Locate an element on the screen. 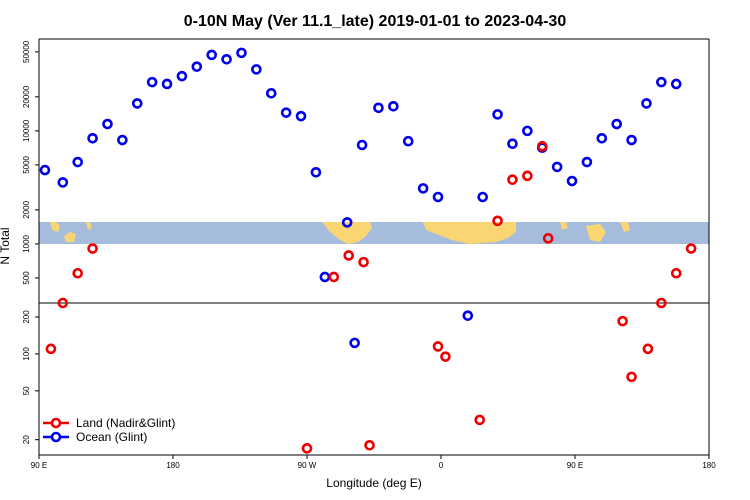 The width and height of the screenshot is (750, 500). x-axis: 90 E 180 90 W 0 90 E 180 is located at coordinates (373, 462).